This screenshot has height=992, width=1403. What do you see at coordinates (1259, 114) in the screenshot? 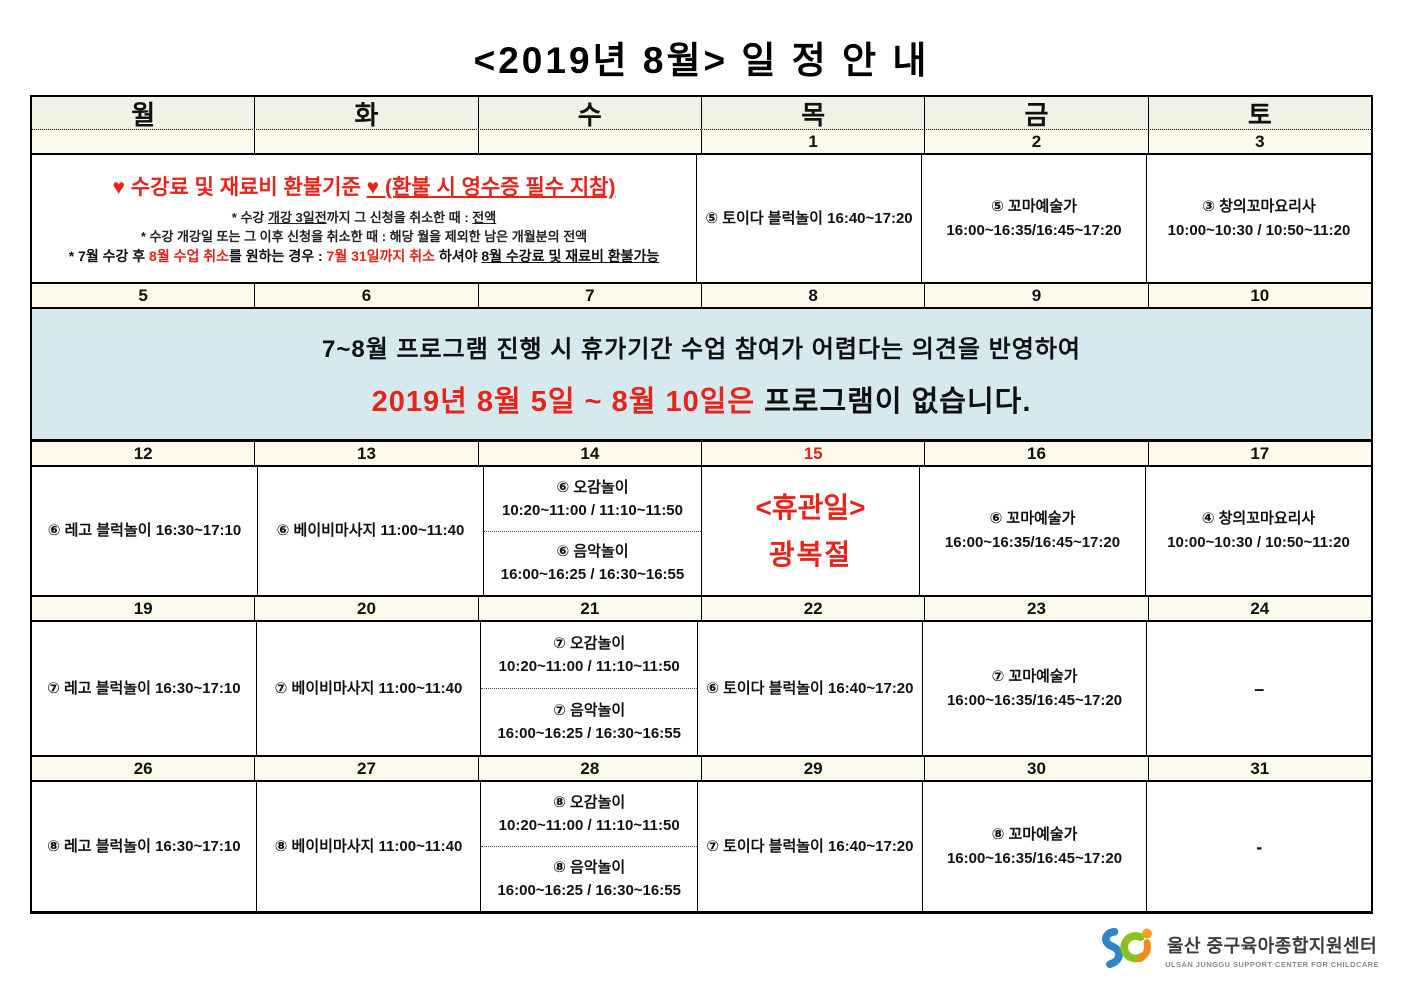
I see `weekday-sat: 토` at bounding box center [1259, 114].